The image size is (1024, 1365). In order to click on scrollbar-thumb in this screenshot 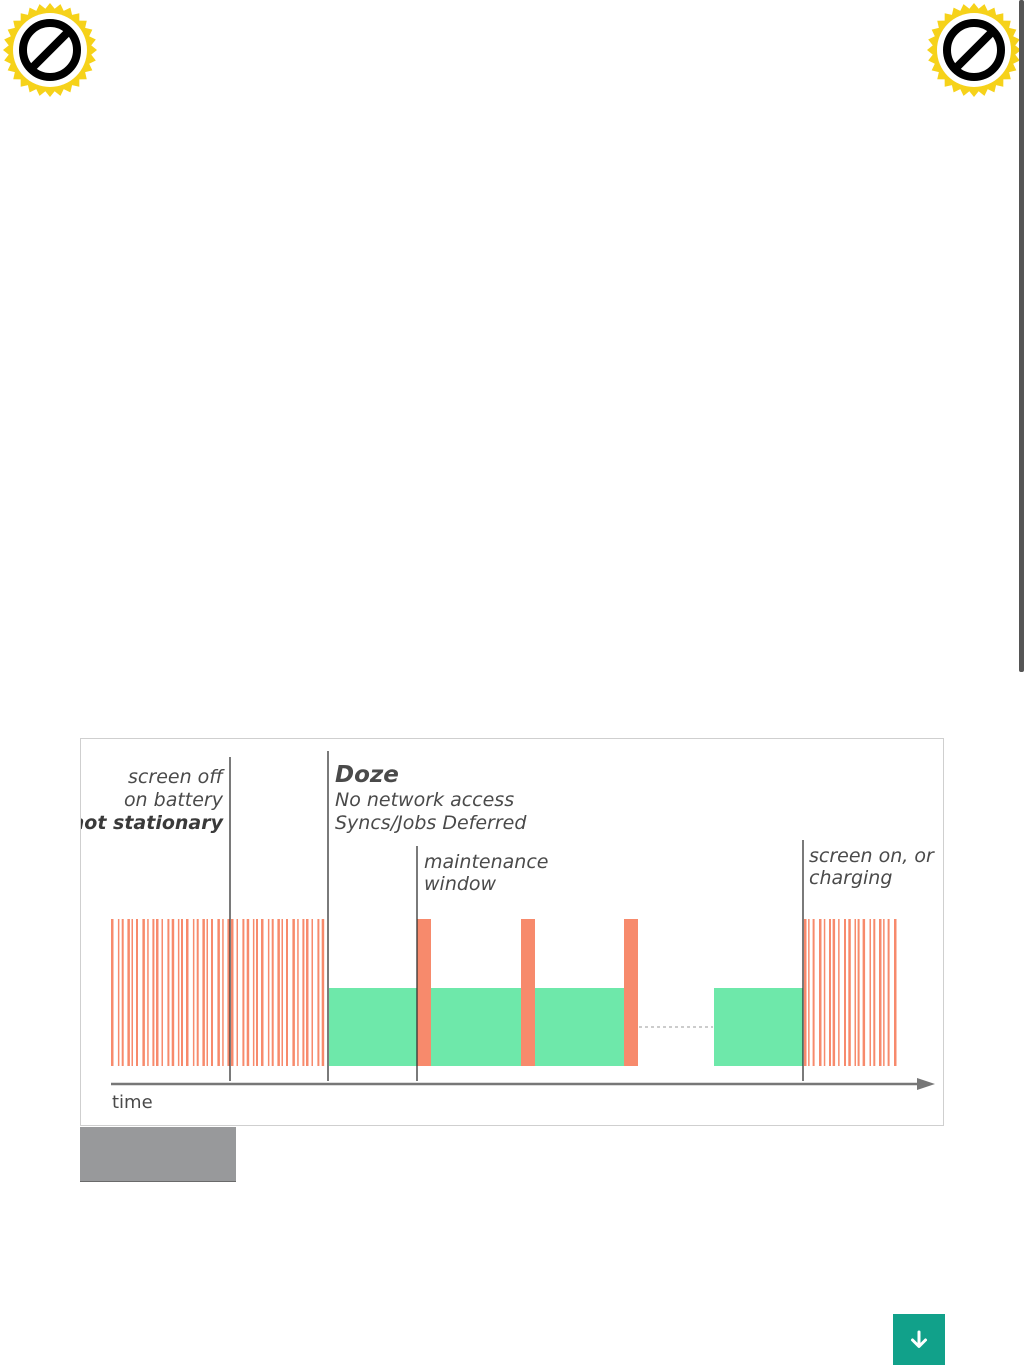, I will do `click(1021, 336)`.